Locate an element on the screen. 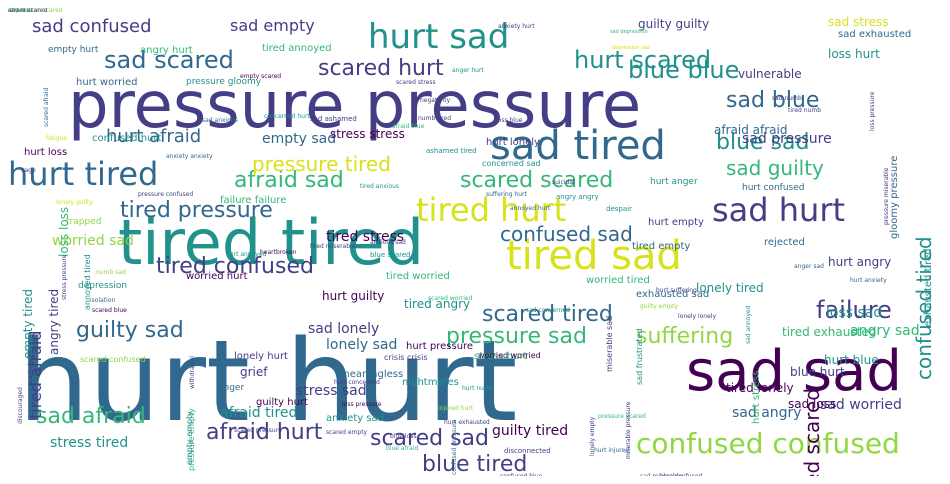 This screenshot has height=484, width=950. cloud-word: tired hurt is located at coordinates (491, 210).